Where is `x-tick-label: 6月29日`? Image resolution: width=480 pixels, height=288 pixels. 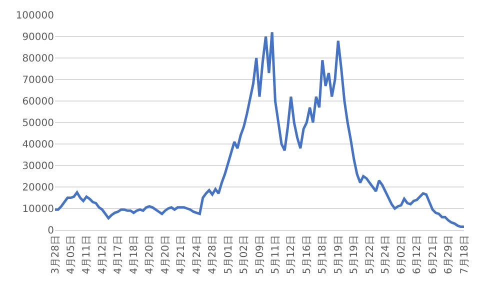 x-tick-label: 6月29日 is located at coordinates (449, 254).